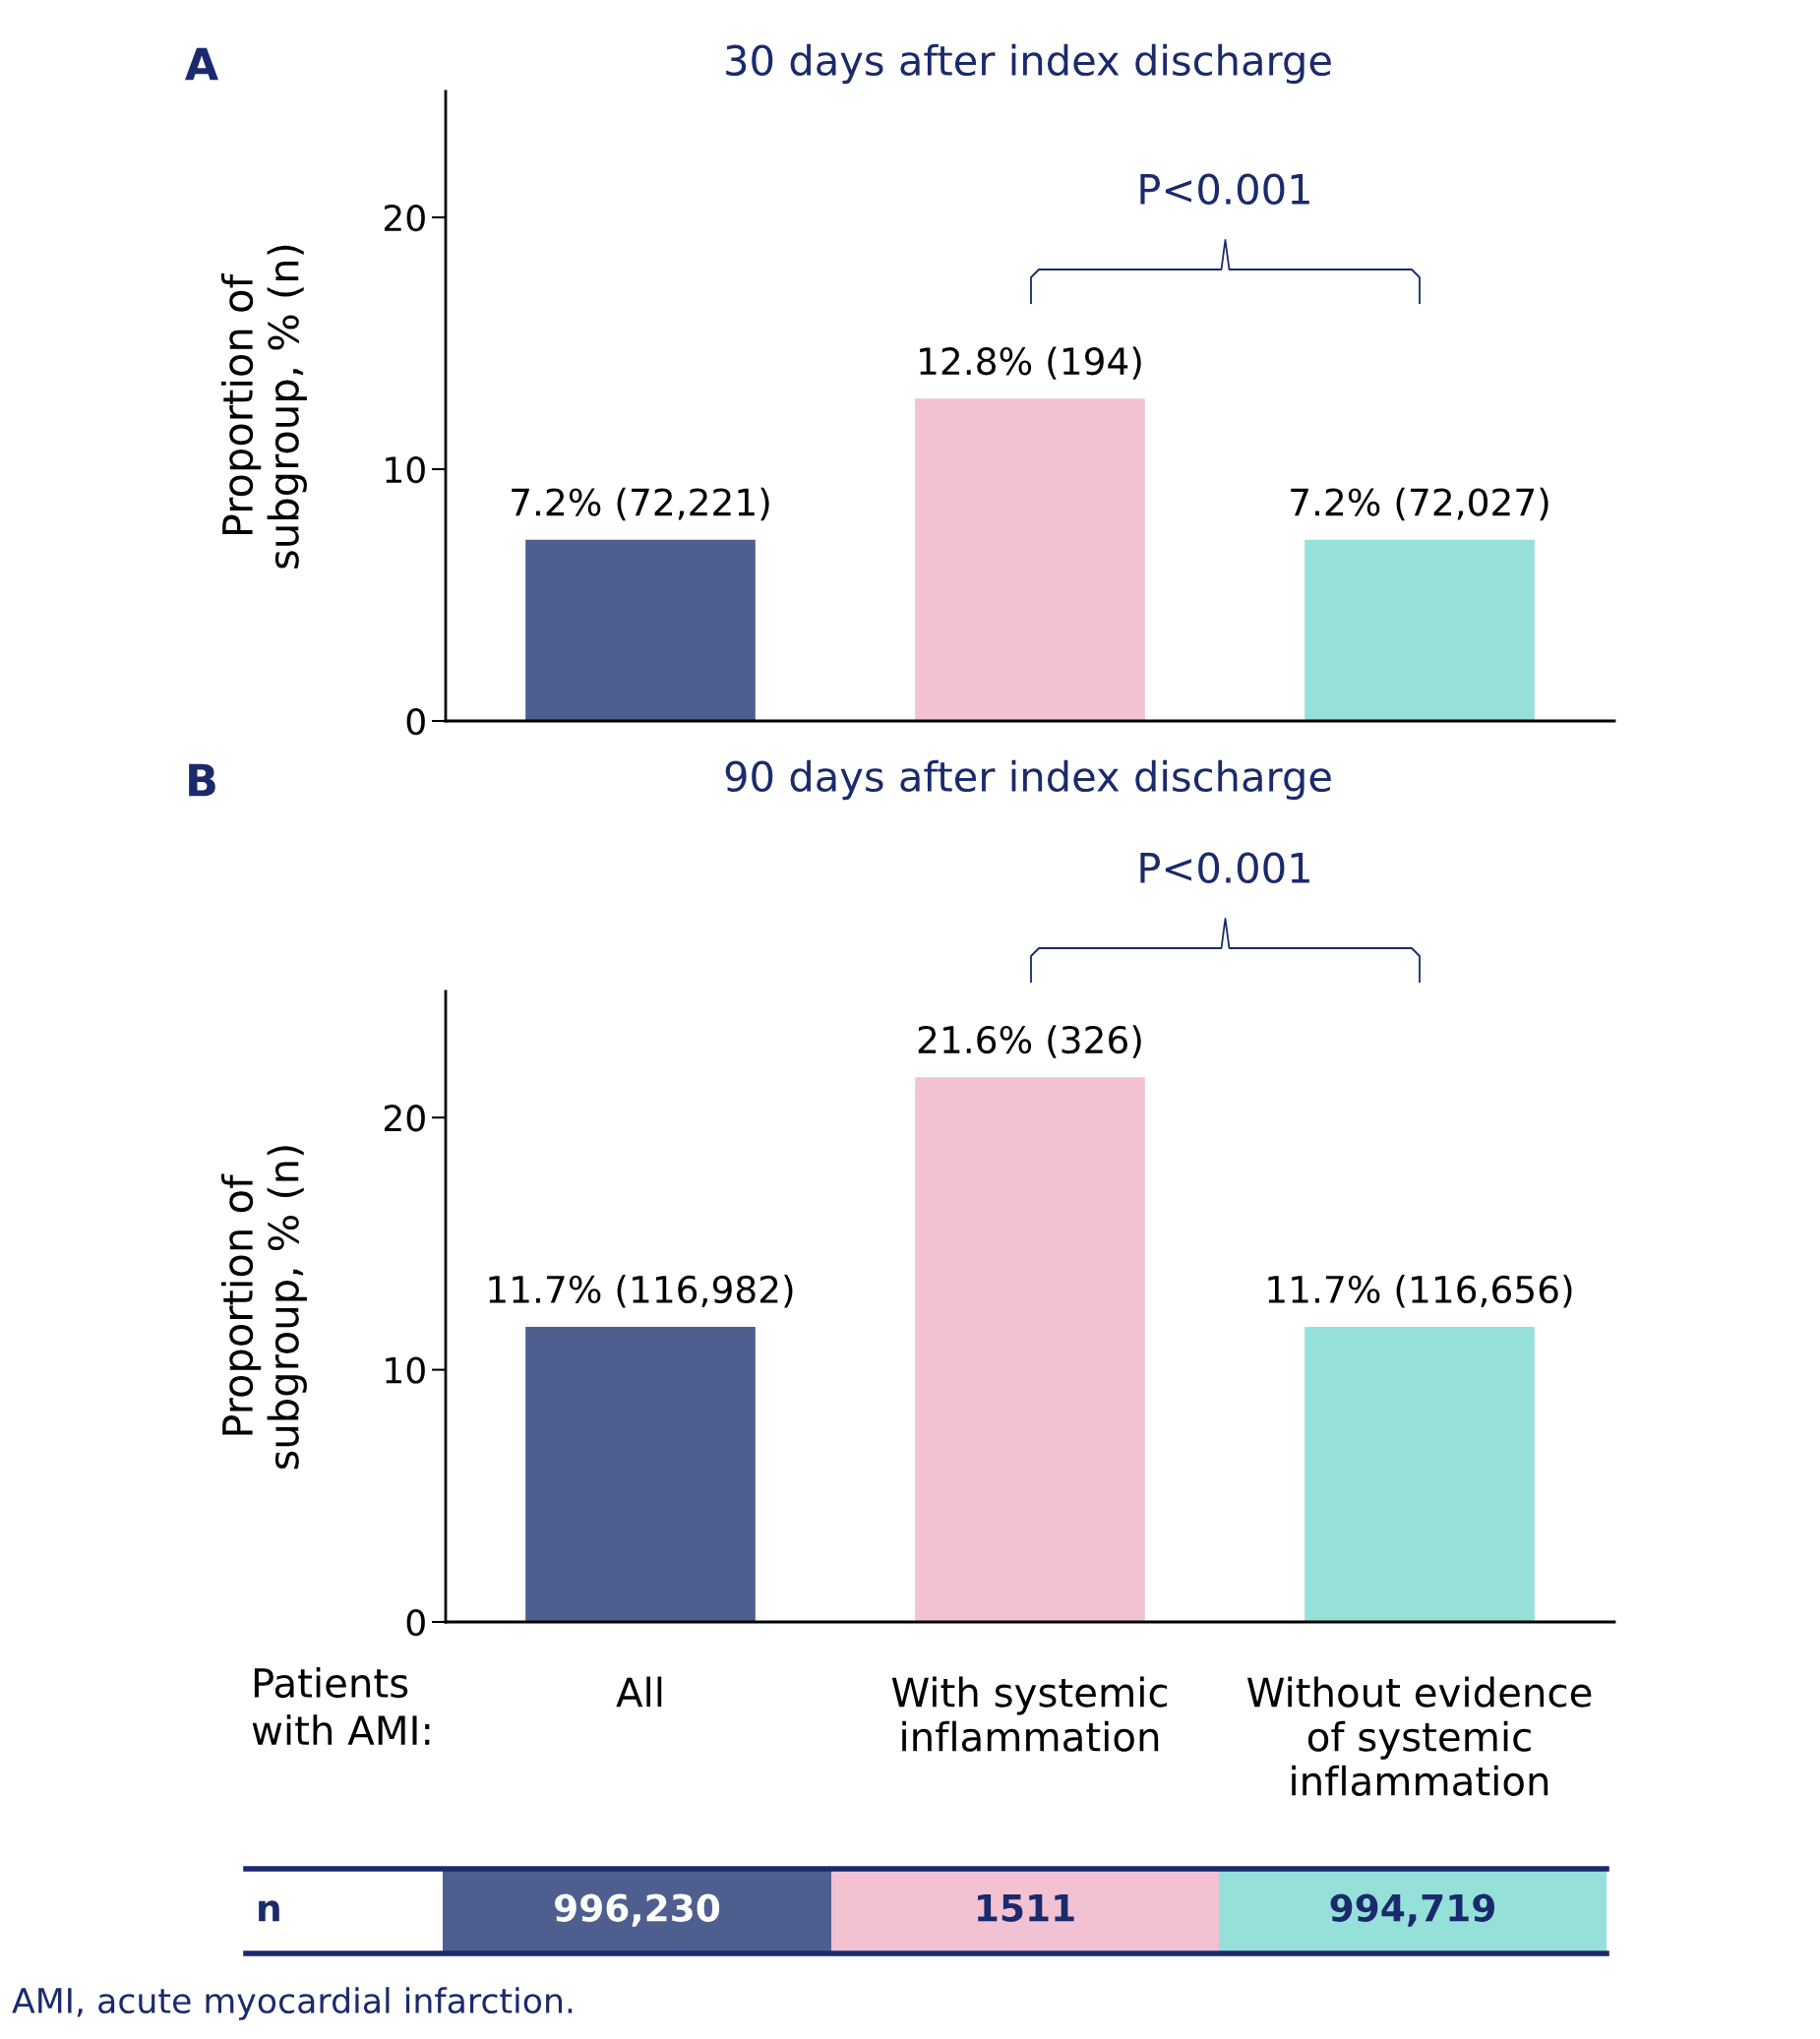  I want to click on text: P<0.001, so click(1224, 868).